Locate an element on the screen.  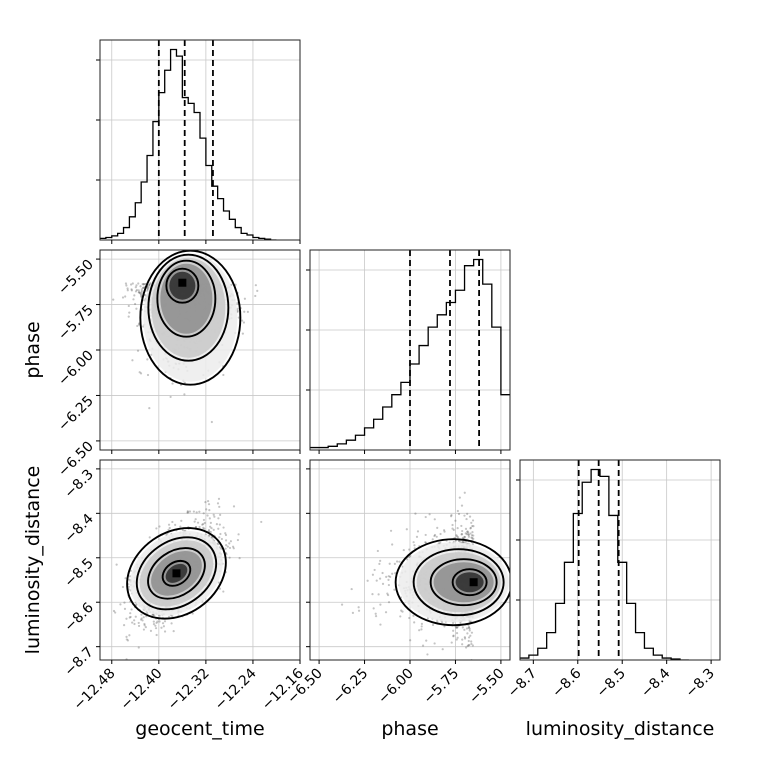
y-tick-label: −6.25 is located at coordinates (76, 414).